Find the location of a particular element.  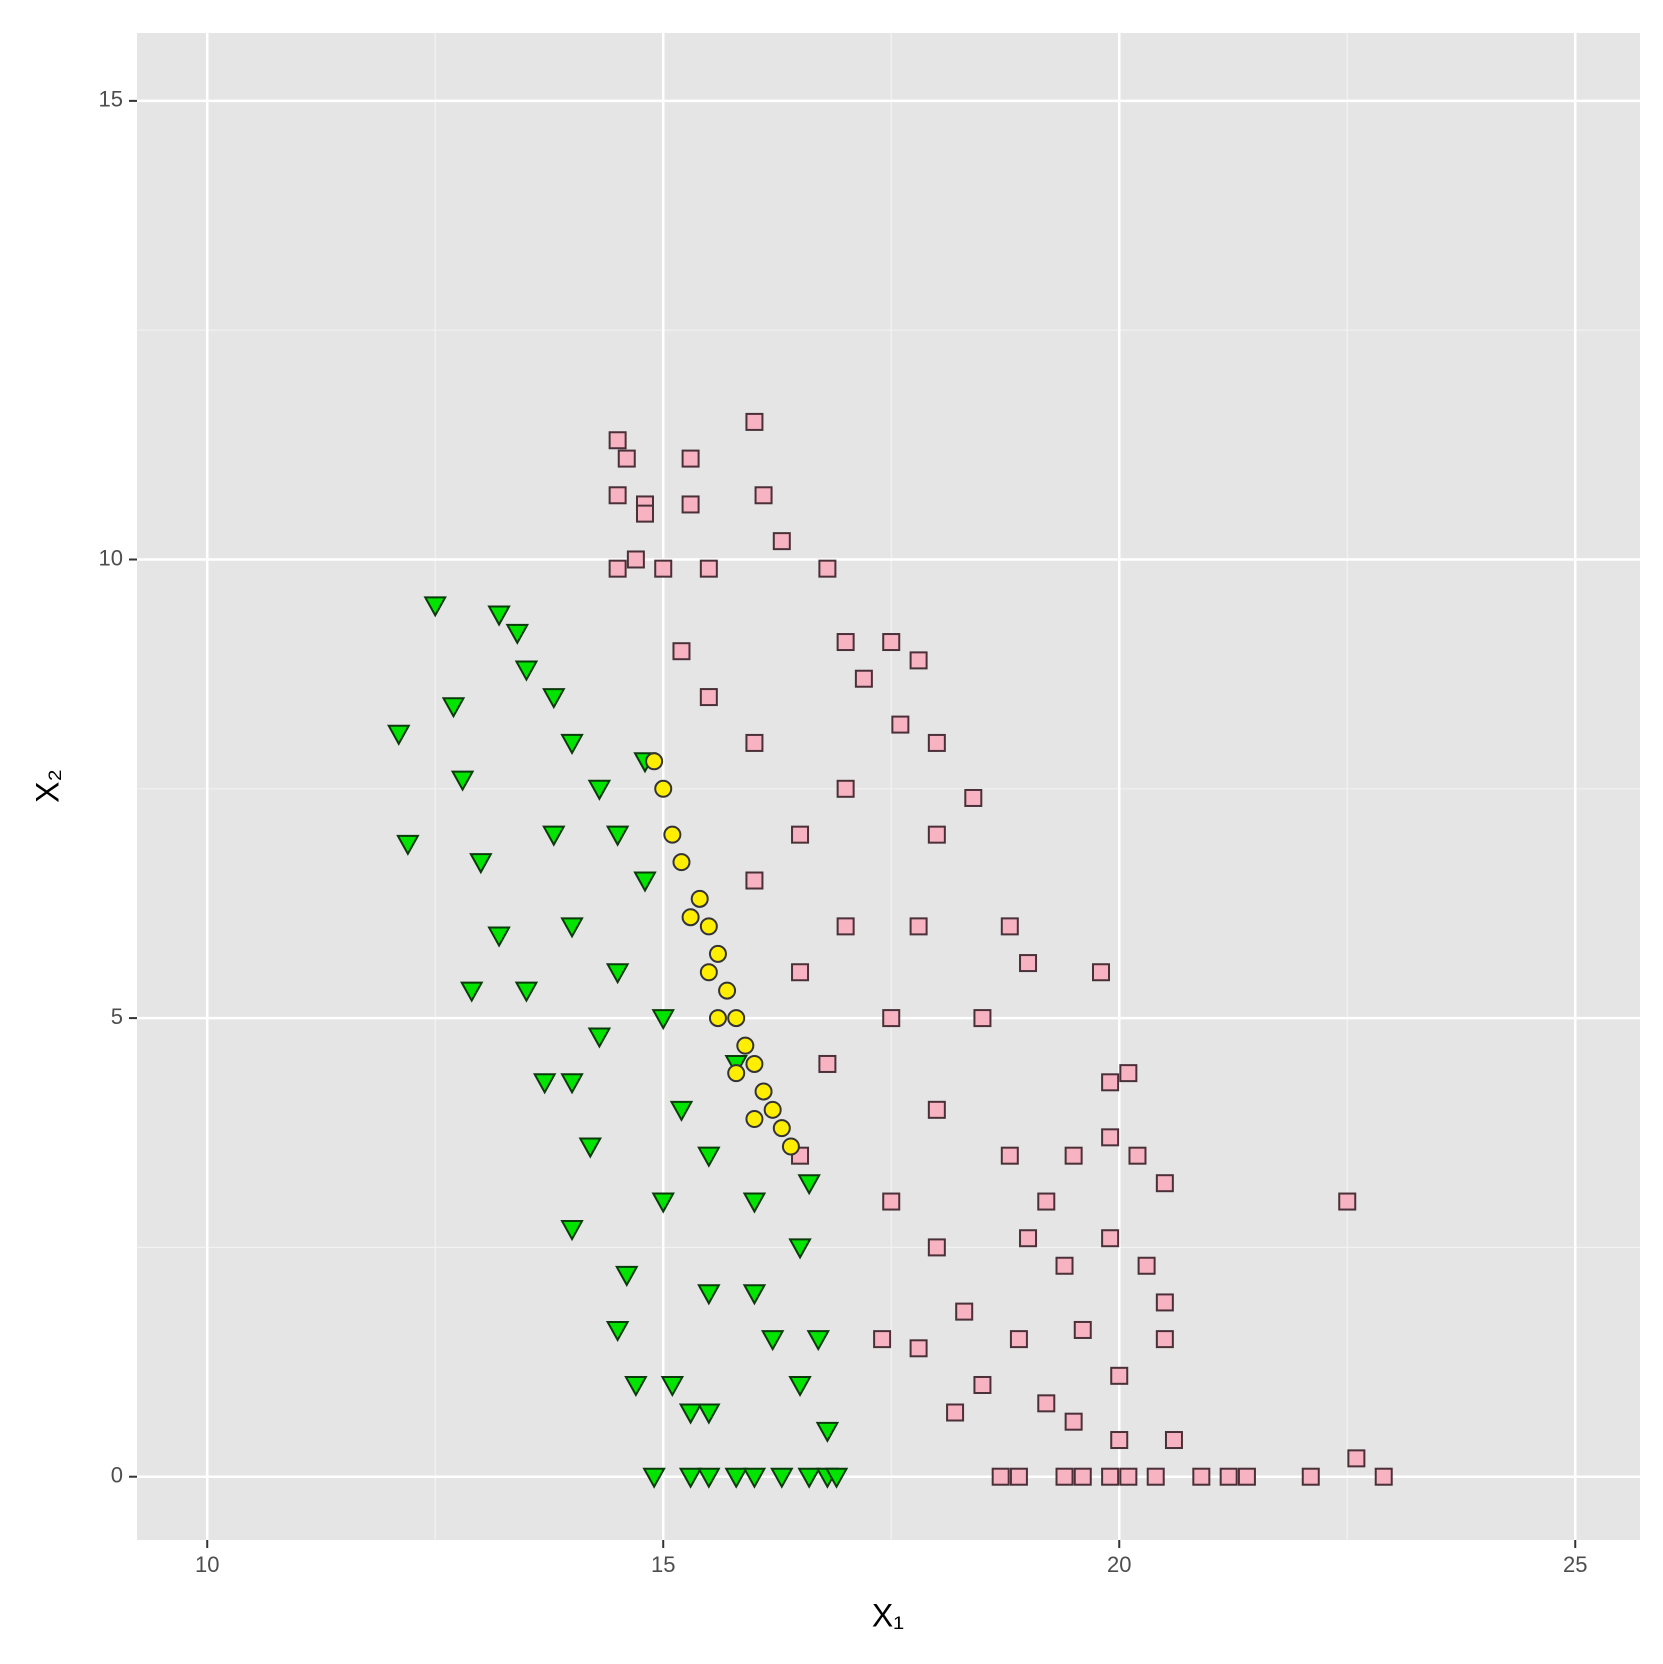

y-tick-label: 15 is located at coordinates (111, 99).